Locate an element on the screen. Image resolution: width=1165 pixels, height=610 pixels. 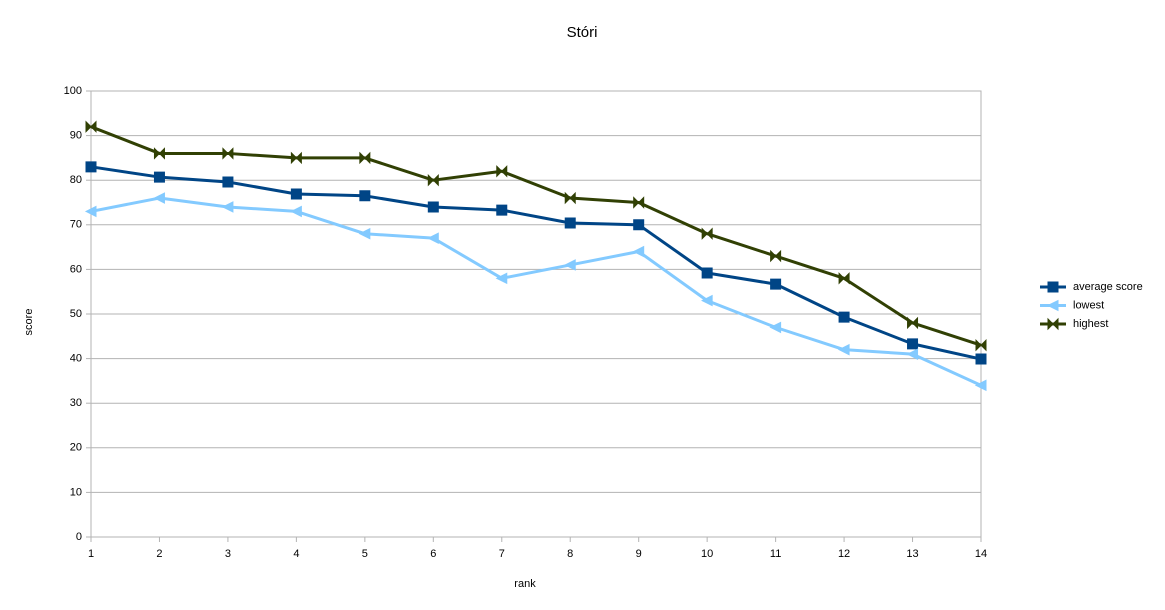
y-axis-label: score is located at coordinates (29, 322).